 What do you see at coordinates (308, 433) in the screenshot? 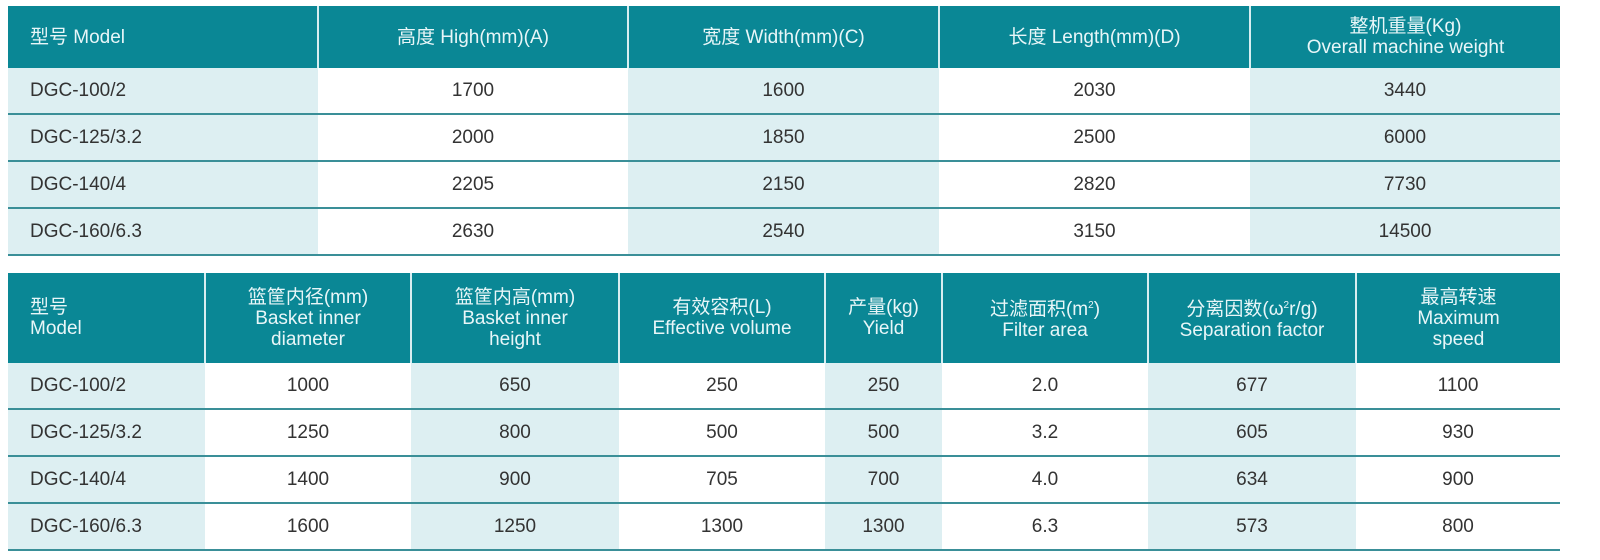
I see `cell-basket-diameter: 1250` at bounding box center [308, 433].